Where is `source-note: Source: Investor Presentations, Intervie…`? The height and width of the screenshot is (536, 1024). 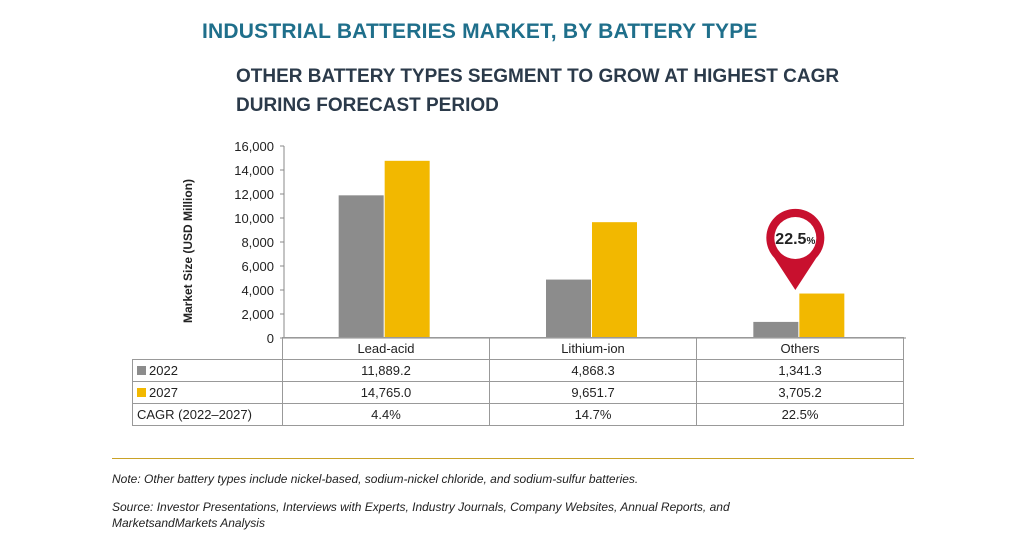
source-note: Source: Investor Presentations, Intervie… is located at coordinates (421, 515).